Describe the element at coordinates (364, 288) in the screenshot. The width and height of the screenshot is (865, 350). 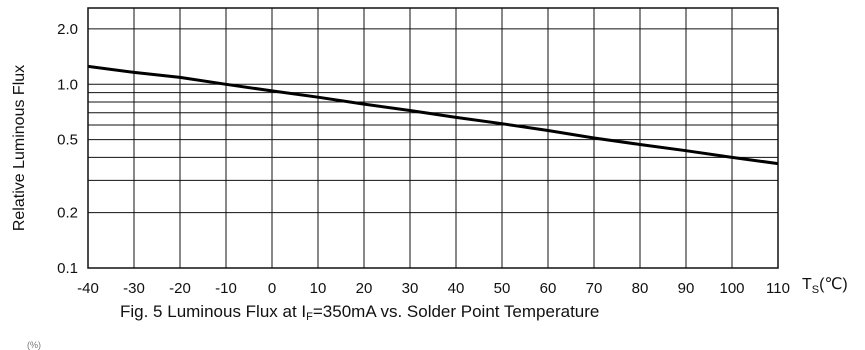
I see `x-tick-label-6: 20` at that location.